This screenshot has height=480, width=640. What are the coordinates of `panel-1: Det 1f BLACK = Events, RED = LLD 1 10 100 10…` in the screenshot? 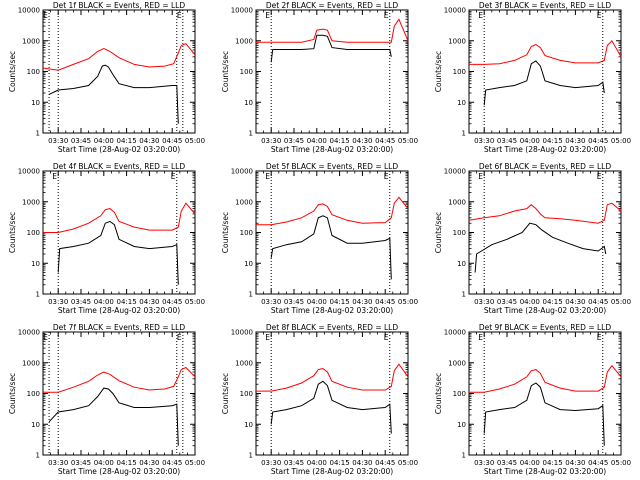 It's located at (106, 77).